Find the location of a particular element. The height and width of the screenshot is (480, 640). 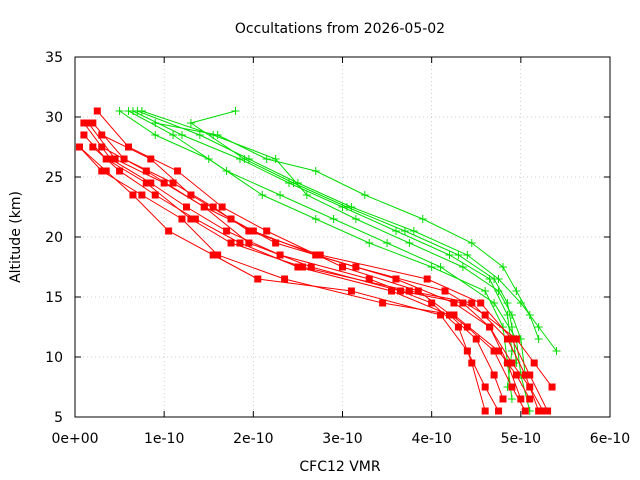

y-tick-label: 30 is located at coordinates (54, 118).